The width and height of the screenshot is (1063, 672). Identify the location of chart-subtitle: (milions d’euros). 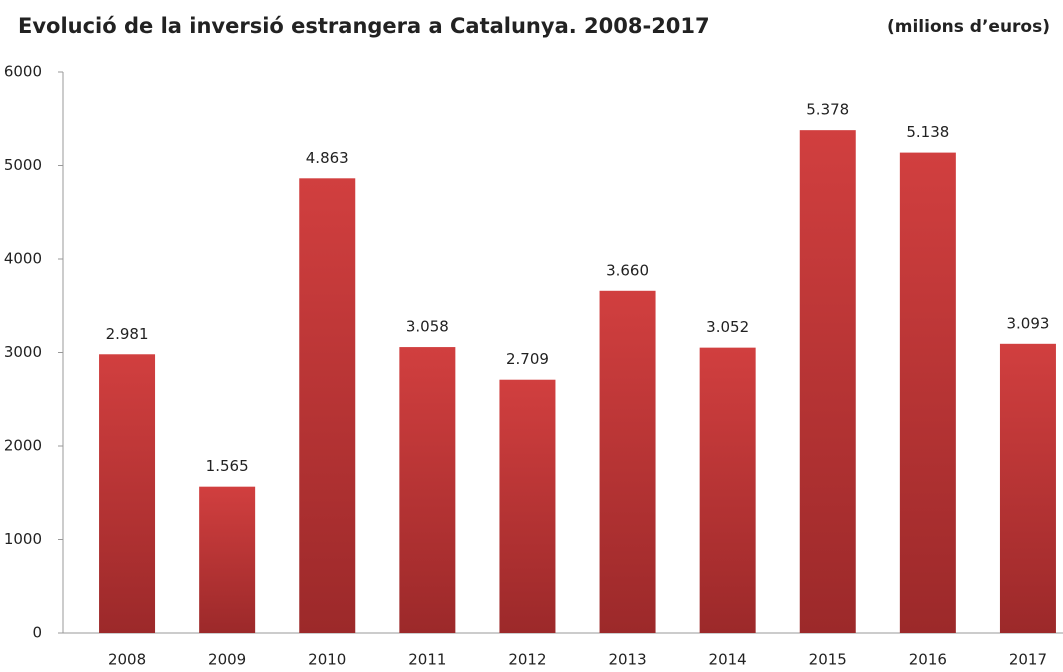
(968, 27).